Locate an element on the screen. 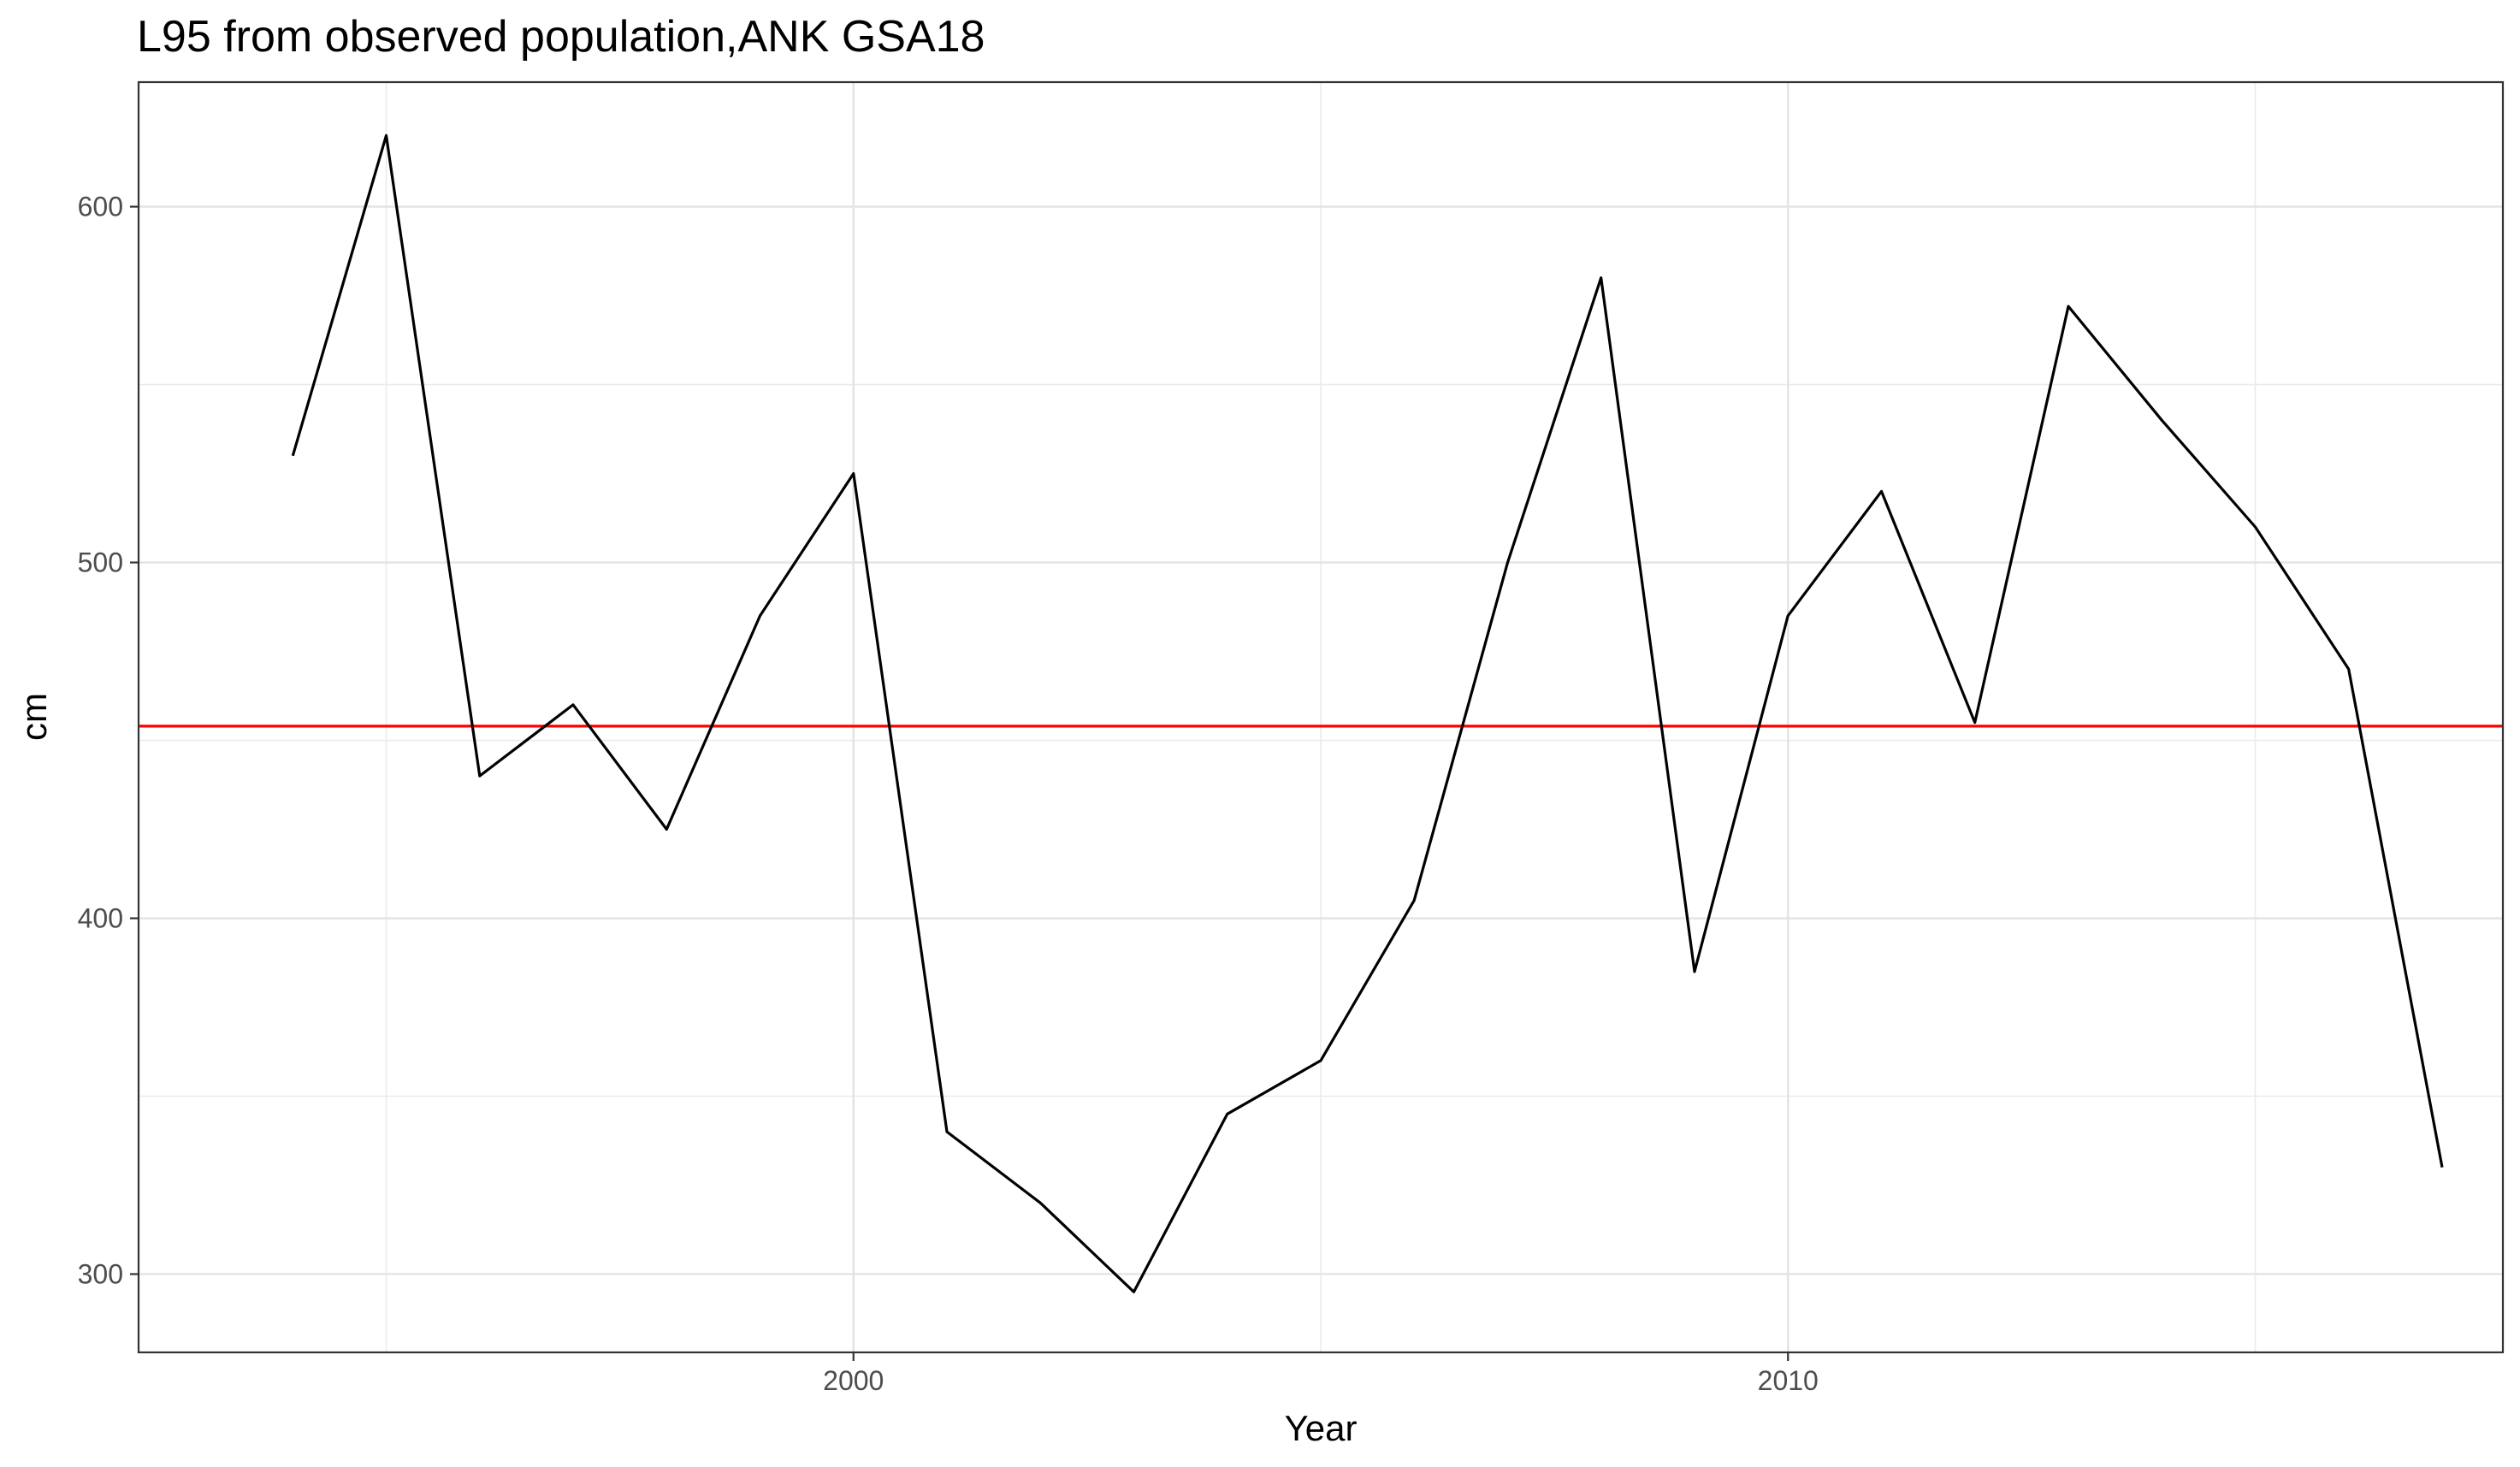  x-tick-label: 2000 is located at coordinates (854, 1380).